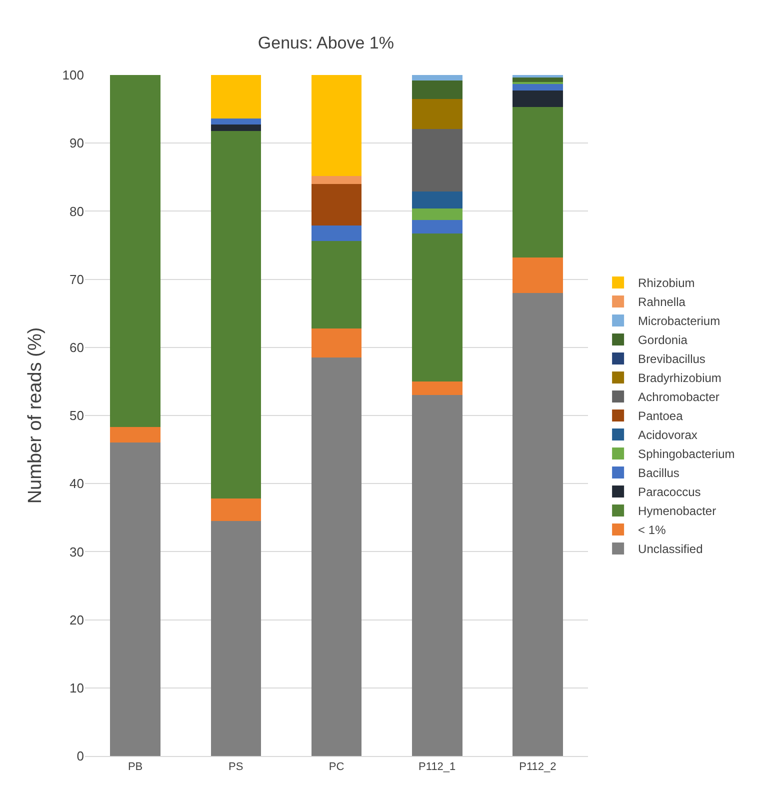 This screenshot has height=811, width=758. I want to click on y-tick-label: 90, so click(77, 143).